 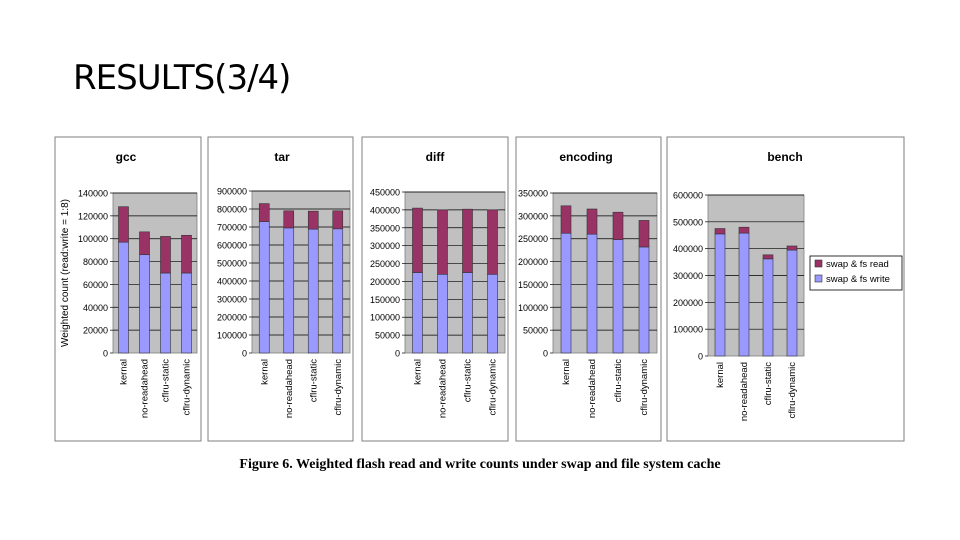 I want to click on chart-title: bench, so click(x=784, y=157).